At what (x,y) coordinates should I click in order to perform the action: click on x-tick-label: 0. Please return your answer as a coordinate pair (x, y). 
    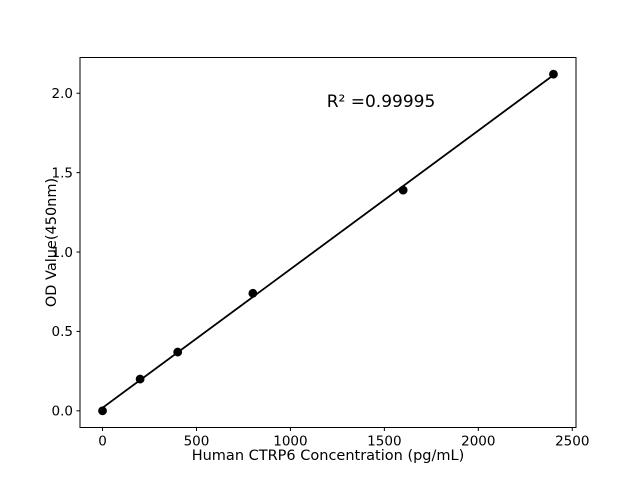
    Looking at the image, I should click on (102, 442).